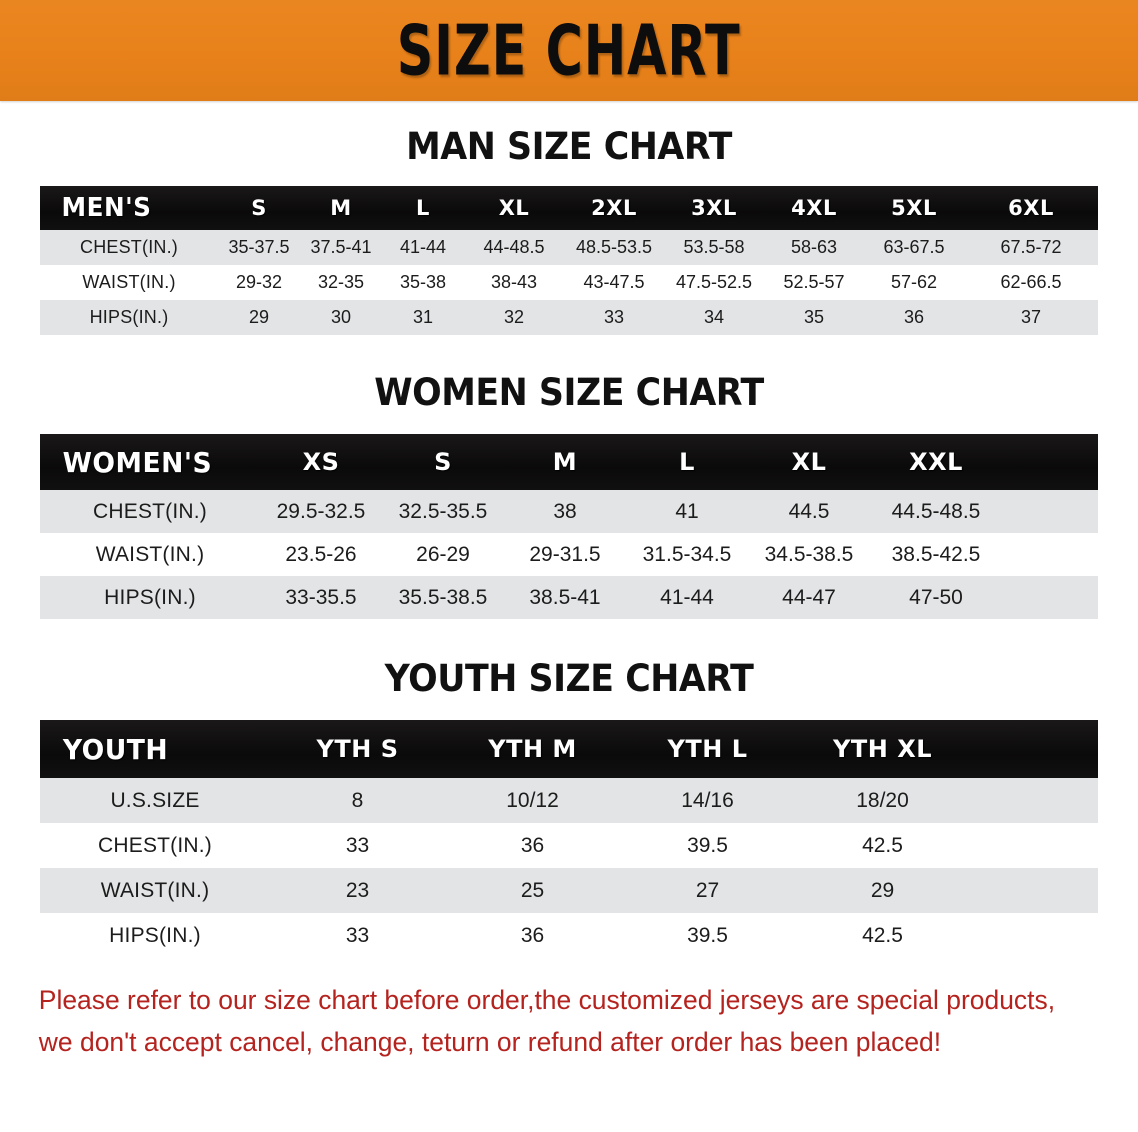  Describe the element at coordinates (936, 462) in the screenshot. I see `women-size-col-xxl: XXL` at that location.